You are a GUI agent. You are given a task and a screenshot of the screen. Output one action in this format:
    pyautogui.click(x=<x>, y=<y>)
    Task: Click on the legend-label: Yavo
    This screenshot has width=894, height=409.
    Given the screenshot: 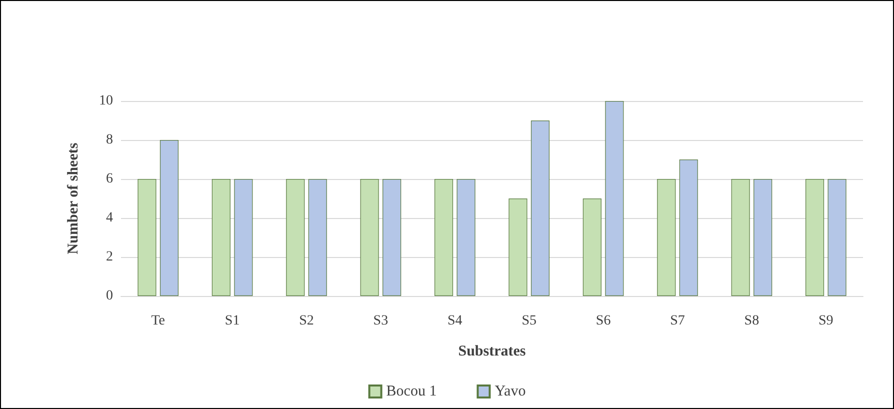 What is the action you would take?
    pyautogui.click(x=510, y=392)
    